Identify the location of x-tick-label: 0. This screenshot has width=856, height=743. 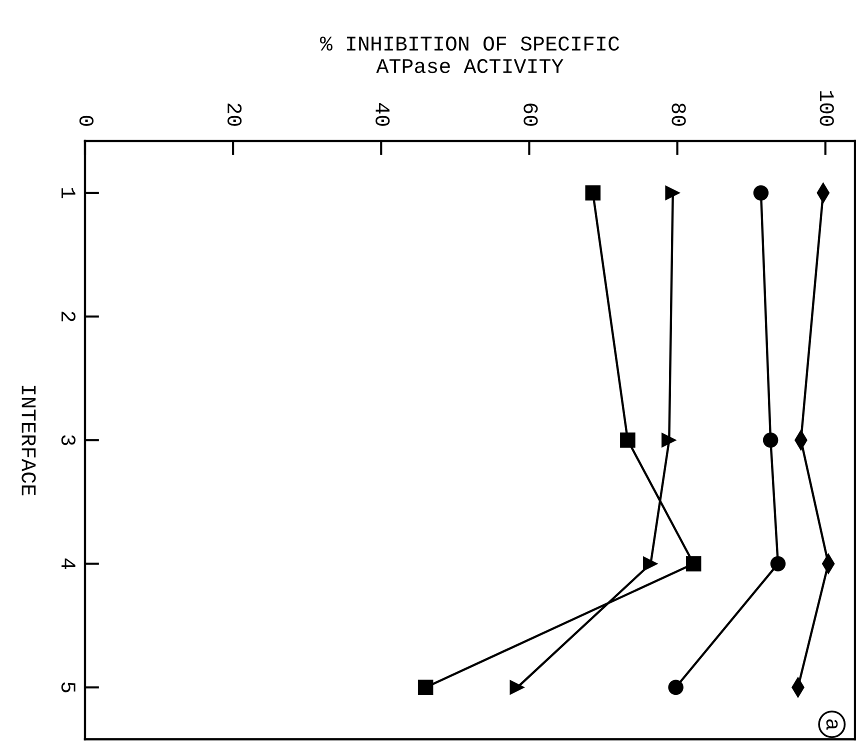
(86, 121).